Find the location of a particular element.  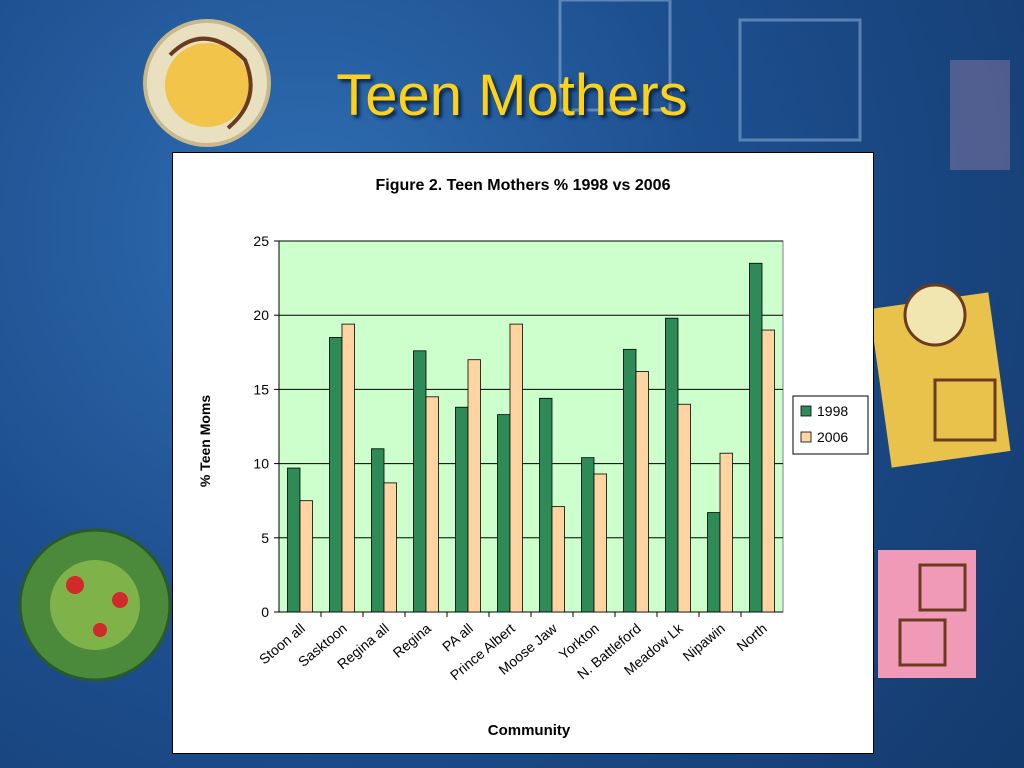

y-axis-label: % Teen Moms is located at coordinates (205, 441).